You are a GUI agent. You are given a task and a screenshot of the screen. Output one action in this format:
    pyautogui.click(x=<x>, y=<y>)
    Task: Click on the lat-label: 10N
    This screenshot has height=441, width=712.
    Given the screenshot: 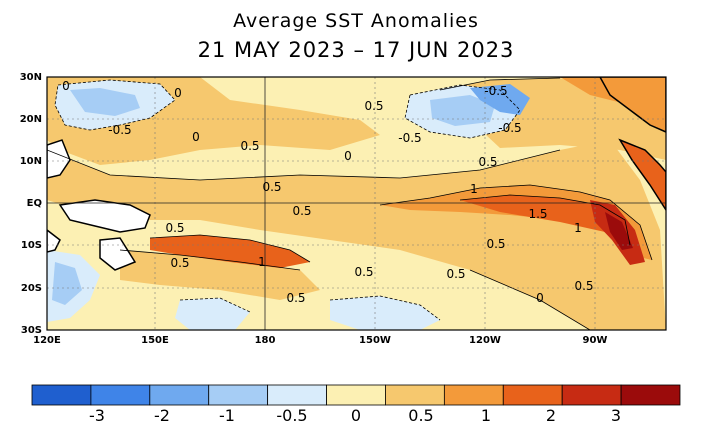 What is the action you would take?
    pyautogui.click(x=31, y=161)
    